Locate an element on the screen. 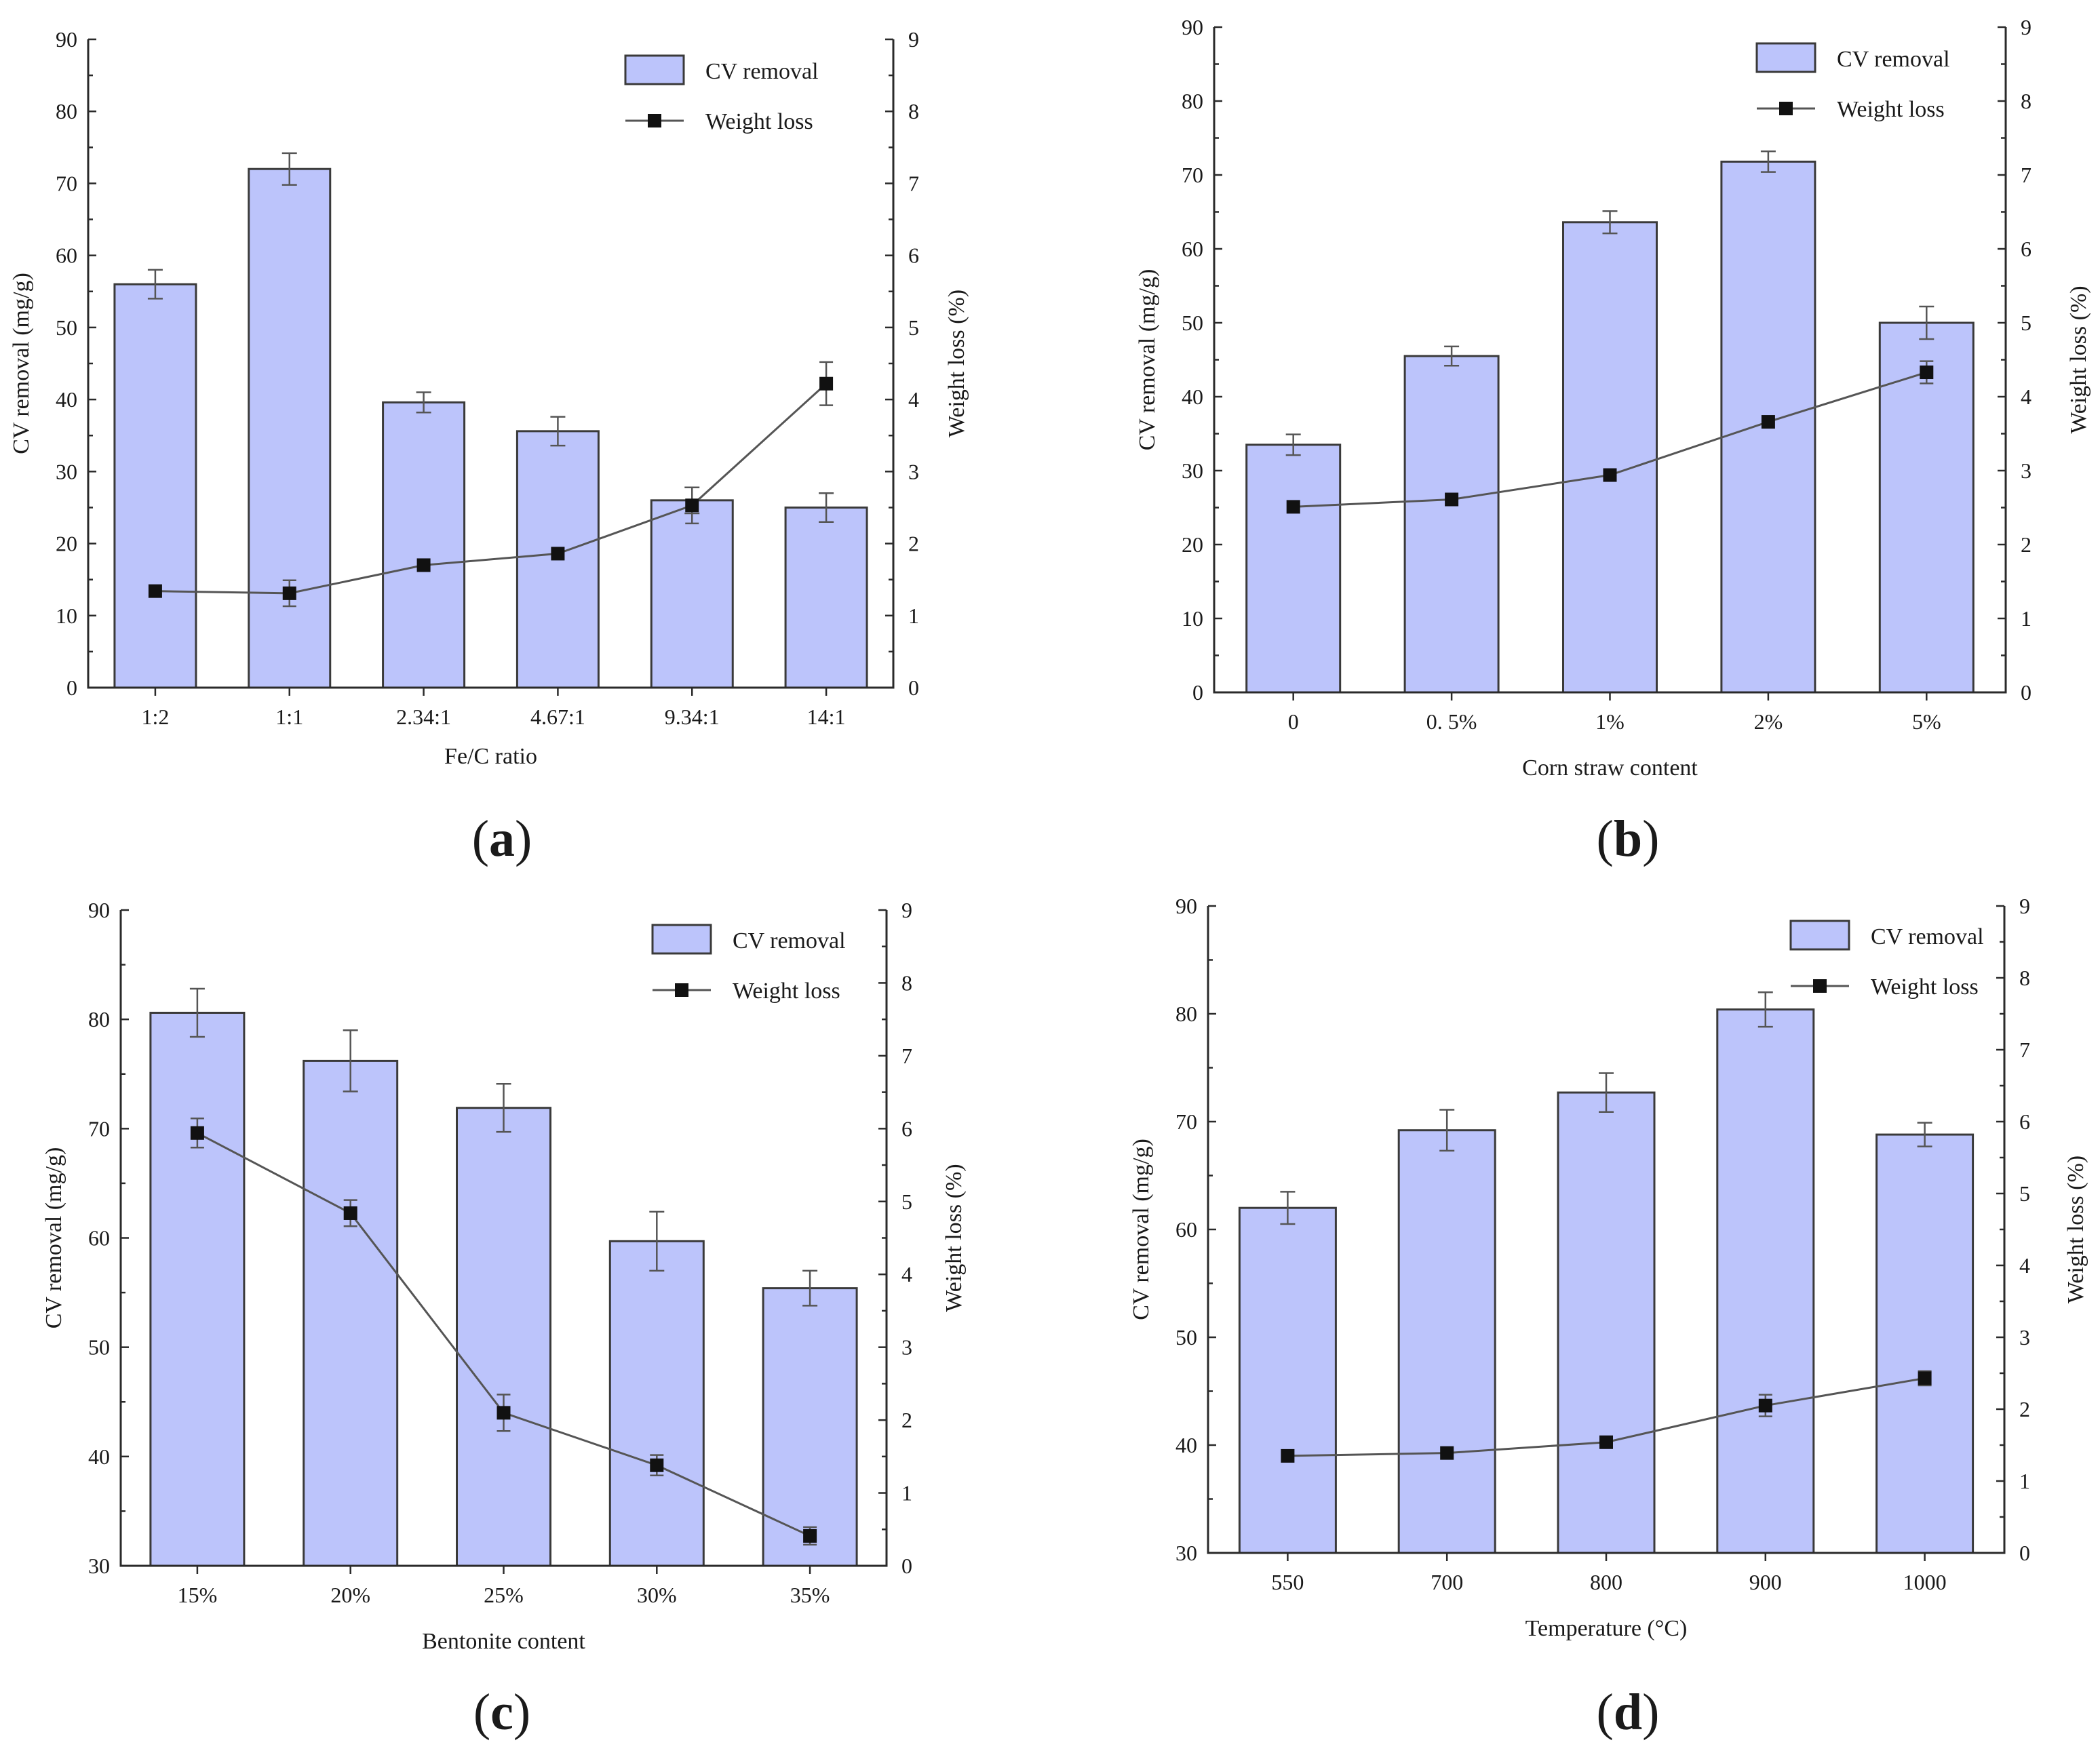 The height and width of the screenshot is (1755, 2100). legend-label-bar-a: CV removal is located at coordinates (762, 71).